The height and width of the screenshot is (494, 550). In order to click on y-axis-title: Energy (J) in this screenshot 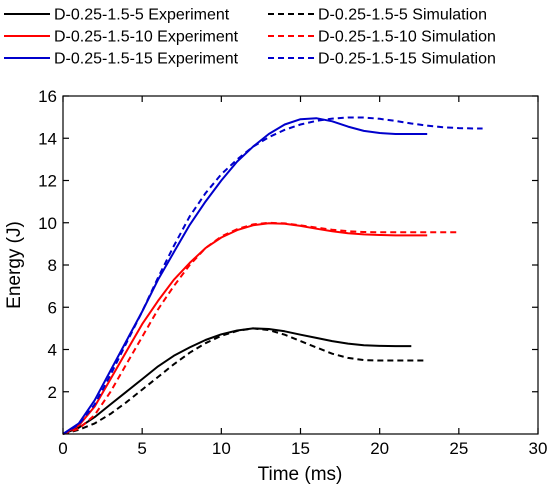, I will do `click(14, 265)`.